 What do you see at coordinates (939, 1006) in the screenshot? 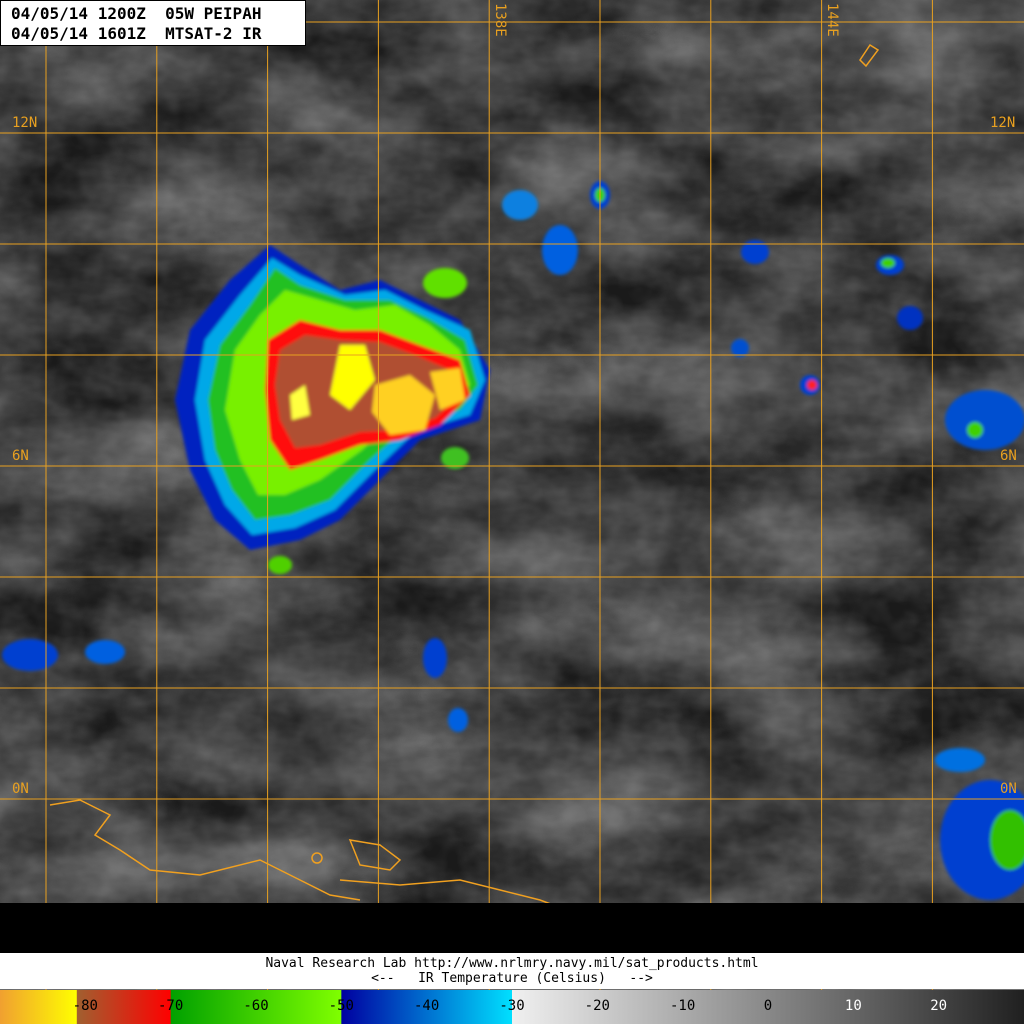
I see `colorbar-tick-label: 20` at bounding box center [939, 1006].